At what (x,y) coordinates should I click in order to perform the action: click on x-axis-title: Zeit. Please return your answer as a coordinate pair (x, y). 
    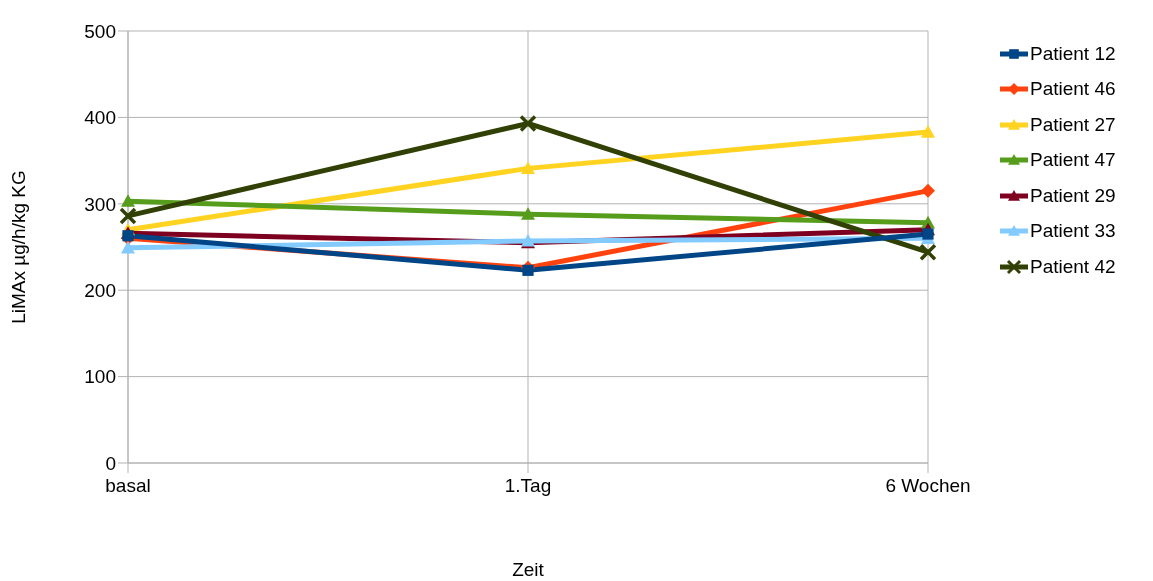
    Looking at the image, I should click on (528, 569).